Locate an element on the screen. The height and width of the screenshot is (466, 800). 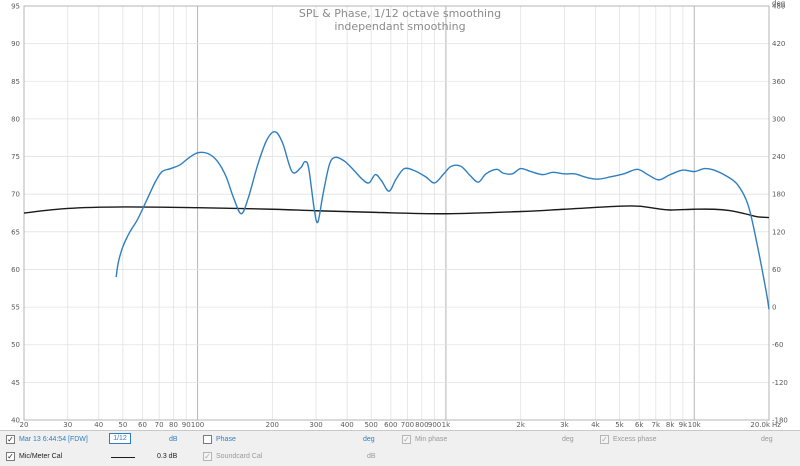
y-tick-label: 90 is located at coordinates (15, 44).